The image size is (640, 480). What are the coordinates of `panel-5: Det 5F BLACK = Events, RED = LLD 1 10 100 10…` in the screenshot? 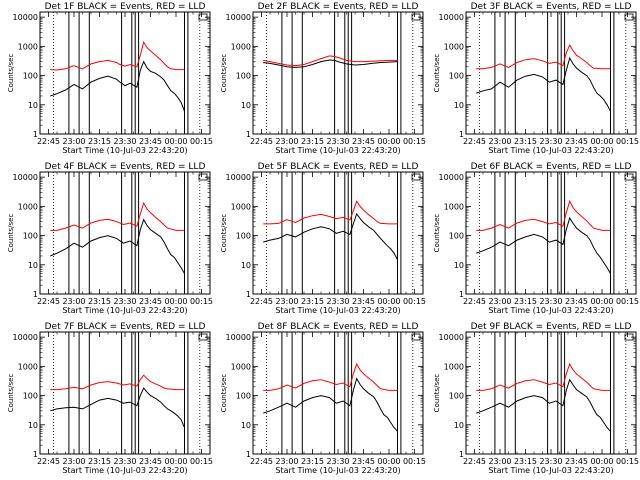 It's located at (323, 238).